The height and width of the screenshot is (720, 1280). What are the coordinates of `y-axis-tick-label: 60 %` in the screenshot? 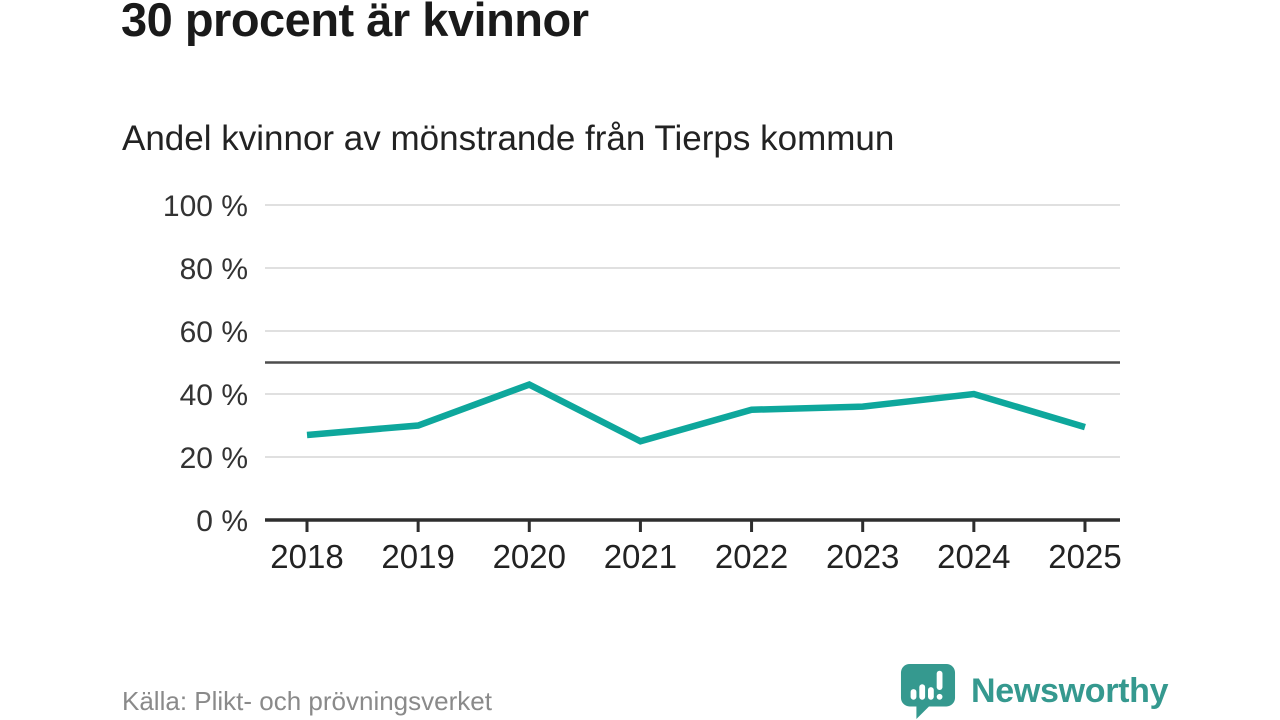 It's located at (214, 332).